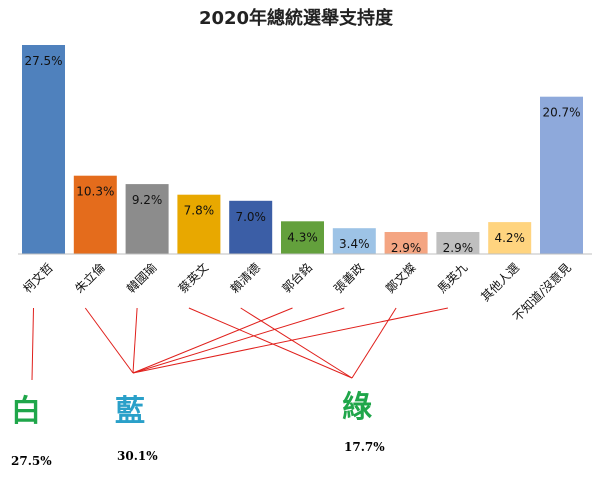  I want to click on bar-value-label-5: 4.3%, so click(302, 237).